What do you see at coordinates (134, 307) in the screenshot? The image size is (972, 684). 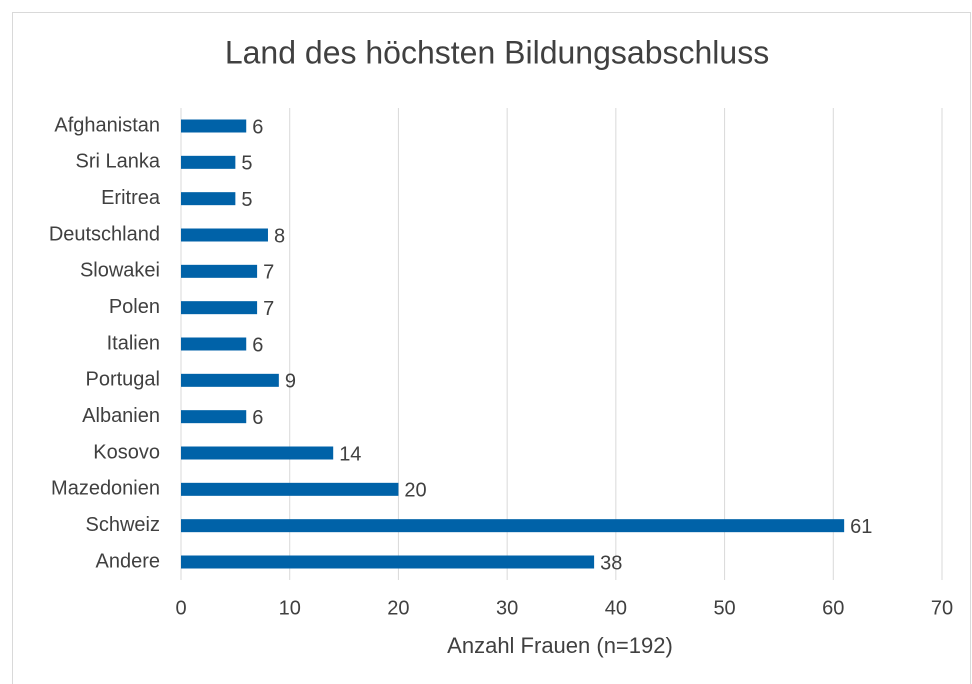 I see `y-tick-label: Polen` at bounding box center [134, 307].